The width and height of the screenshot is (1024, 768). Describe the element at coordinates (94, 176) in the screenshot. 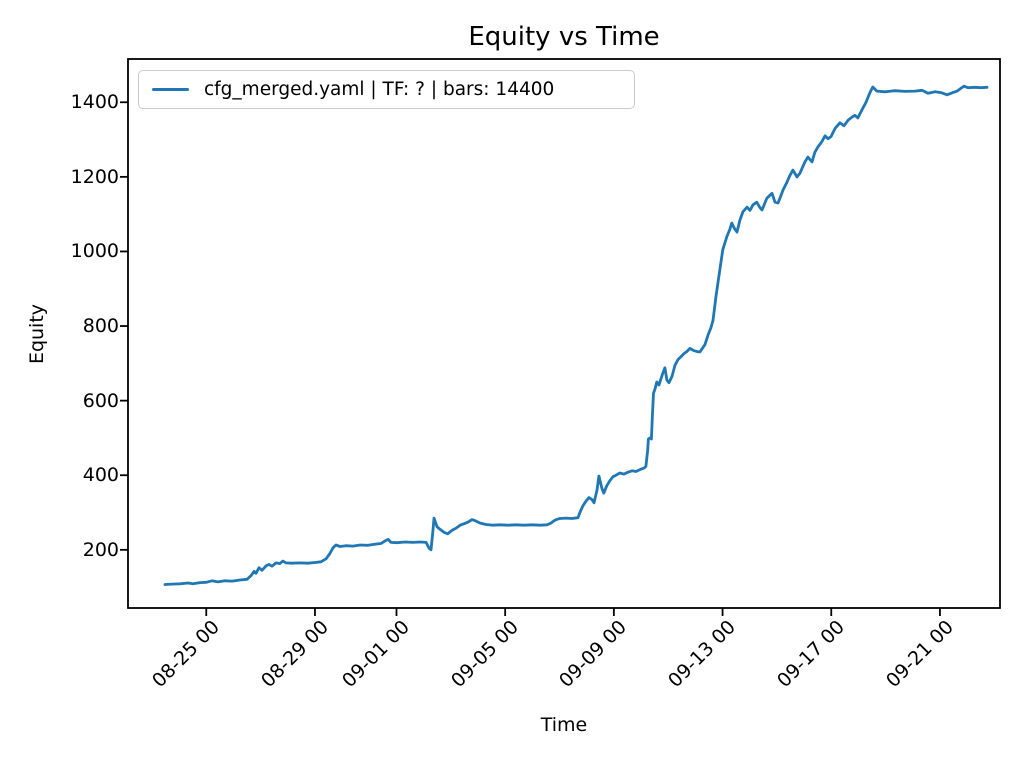

I see `y-tick-label: 1200` at that location.